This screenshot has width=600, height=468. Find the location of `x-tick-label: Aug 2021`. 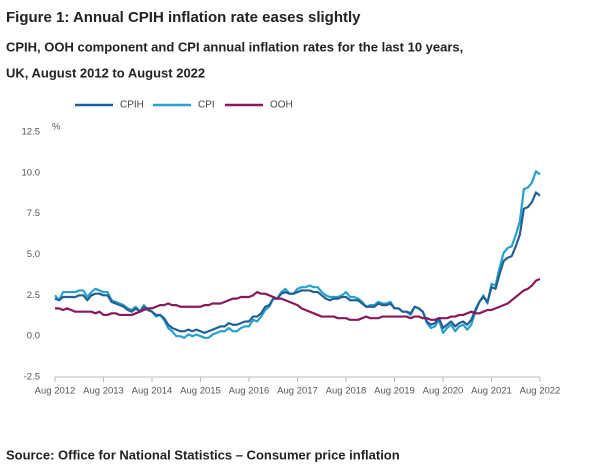

x-tick-label: Aug 2021 is located at coordinates (491, 391).